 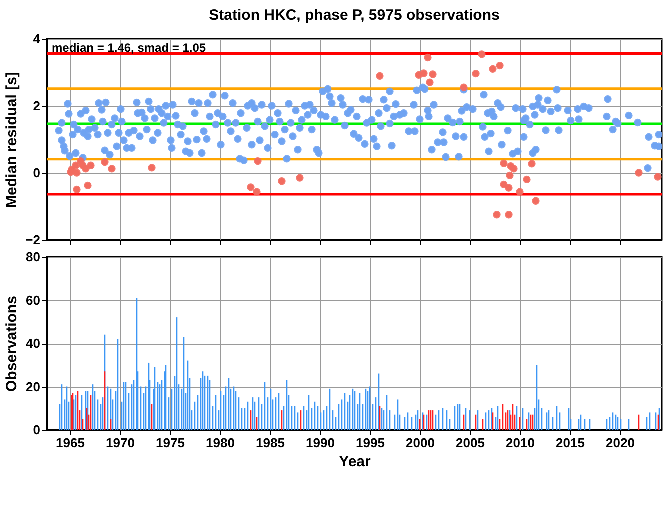 I want to click on y-tick-label: 4, so click(x=37, y=39).